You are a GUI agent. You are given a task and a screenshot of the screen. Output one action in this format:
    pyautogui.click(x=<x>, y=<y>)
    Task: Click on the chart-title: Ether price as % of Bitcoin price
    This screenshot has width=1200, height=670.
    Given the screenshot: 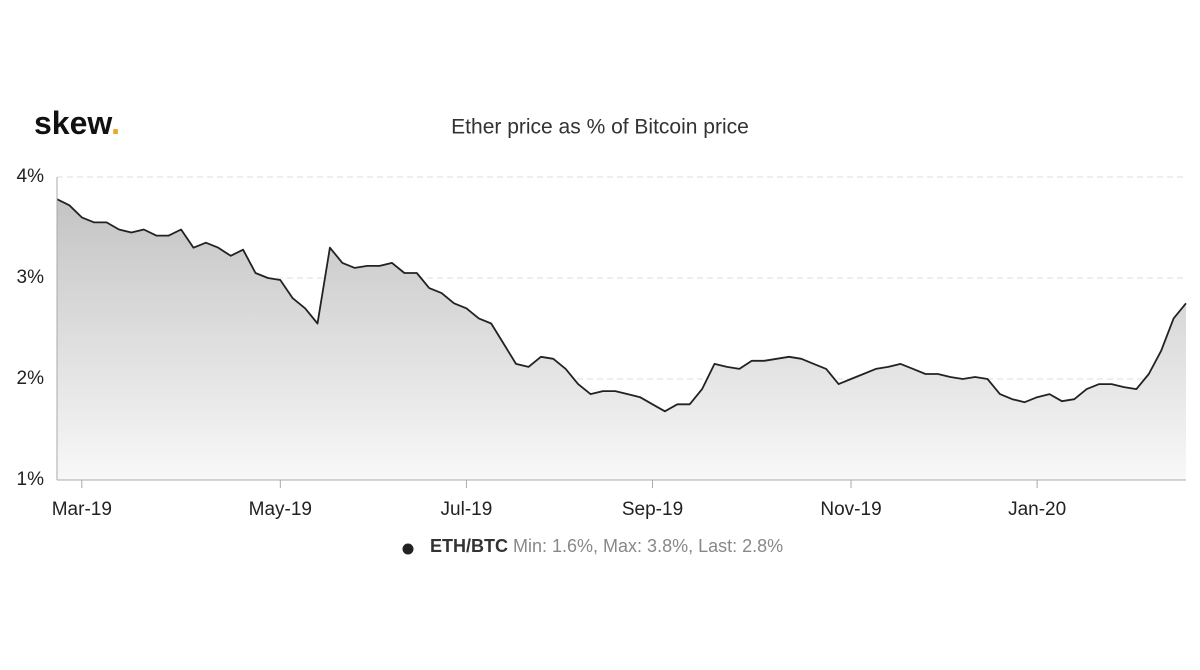 What is the action you would take?
    pyautogui.click(x=600, y=127)
    